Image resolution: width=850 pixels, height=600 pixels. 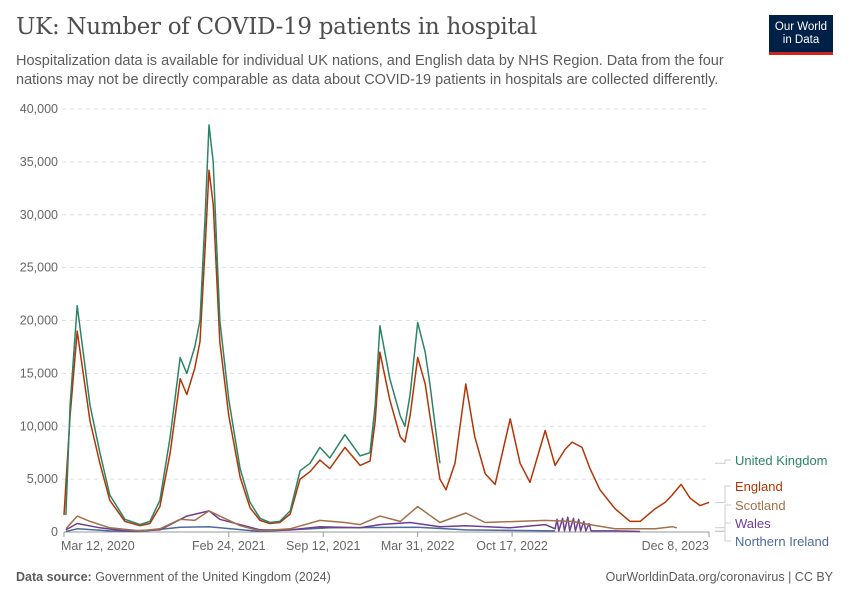 What do you see at coordinates (39, 373) in the screenshot?
I see `y-tick-label: 15,000` at bounding box center [39, 373].